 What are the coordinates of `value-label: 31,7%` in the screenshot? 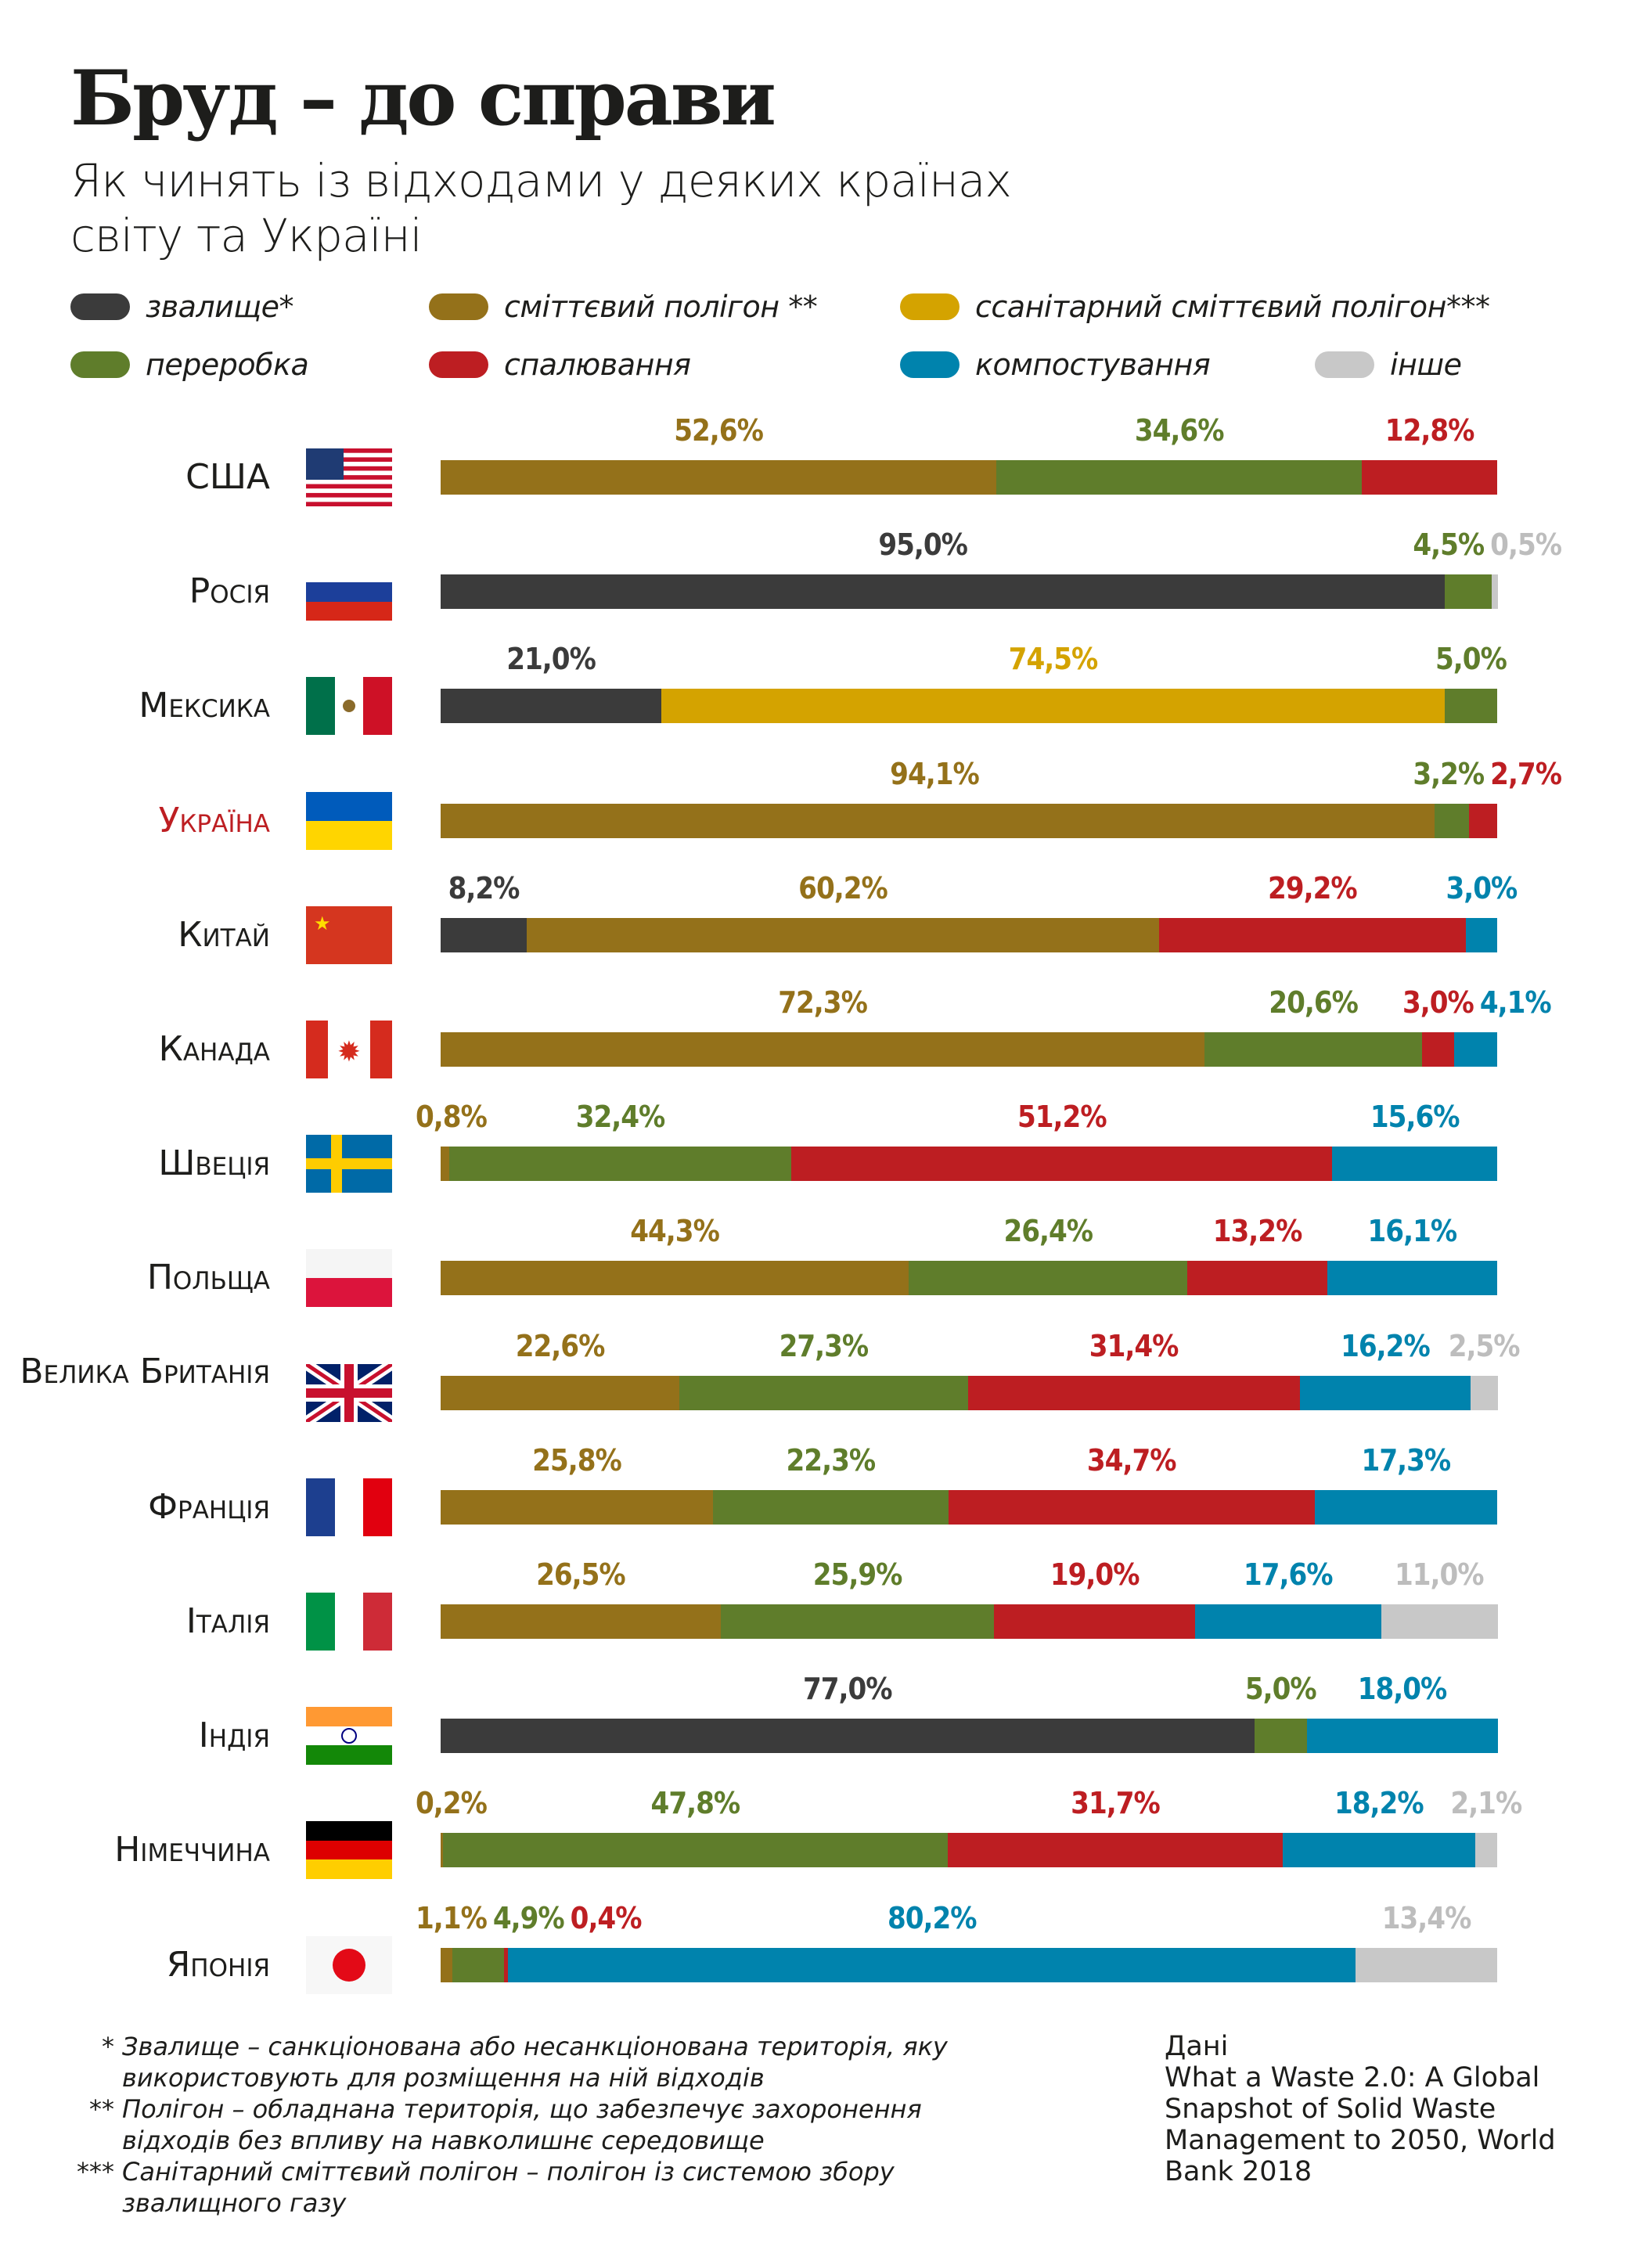 It's located at (1116, 1803).